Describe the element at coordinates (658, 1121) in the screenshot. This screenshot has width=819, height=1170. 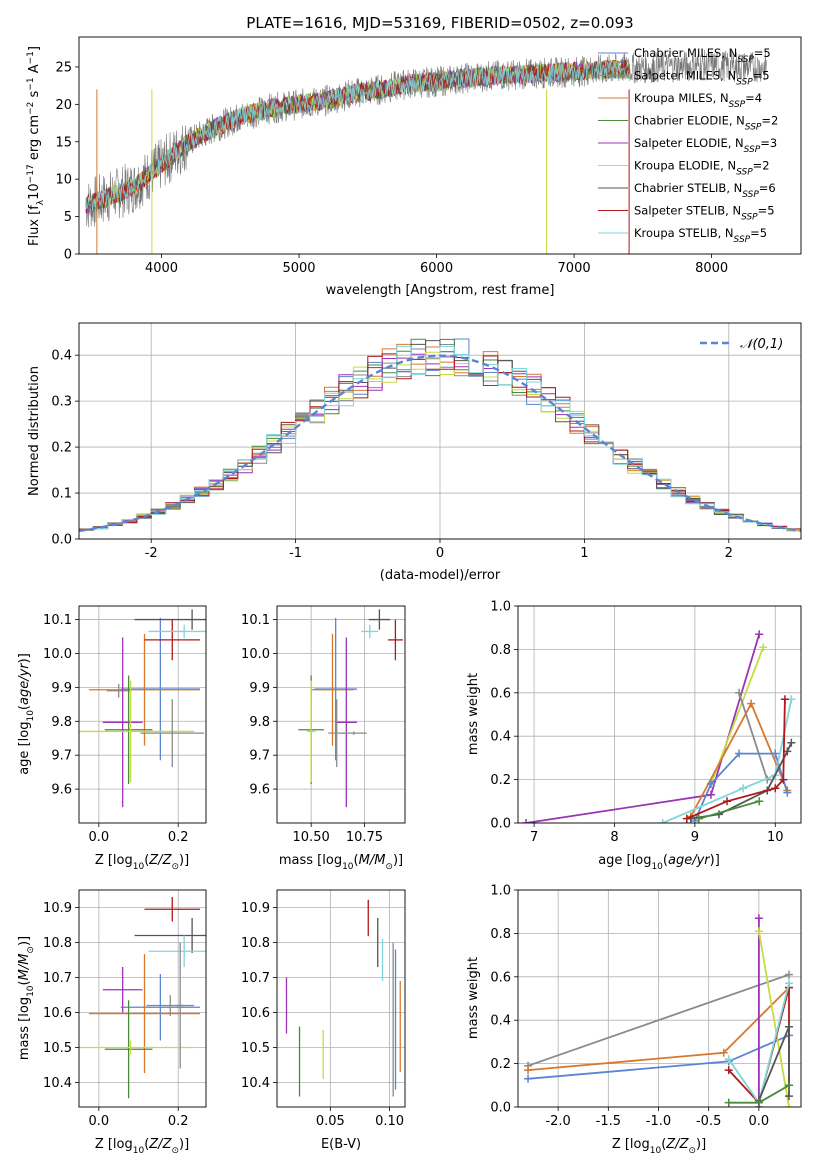
I see `x-tick-label: -1.0` at that location.